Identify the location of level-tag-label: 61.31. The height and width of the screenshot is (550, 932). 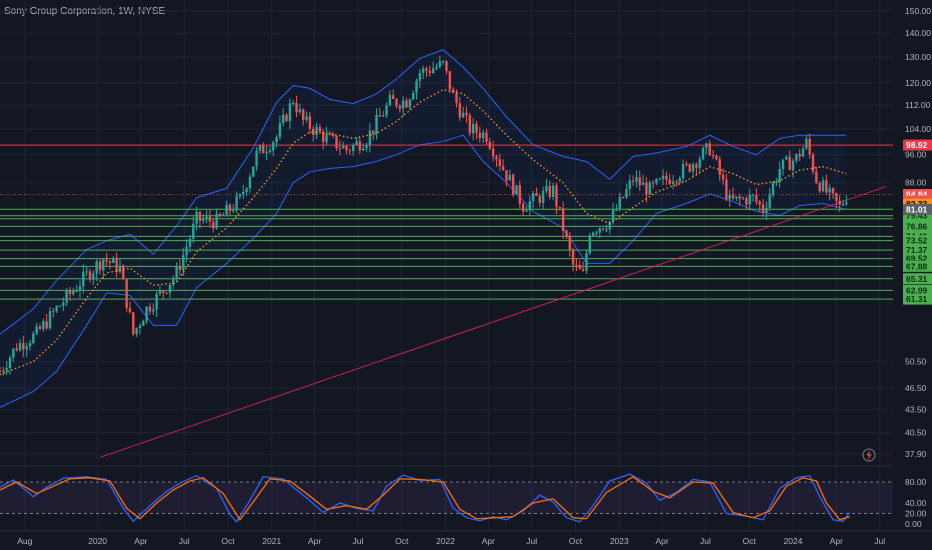
(917, 299).